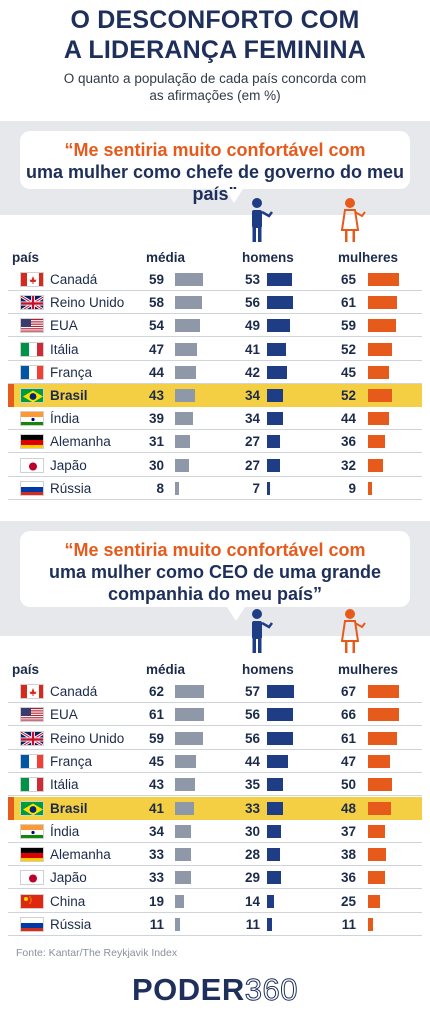  What do you see at coordinates (348, 738) in the screenshot?
I see `value-women: 61` at bounding box center [348, 738].